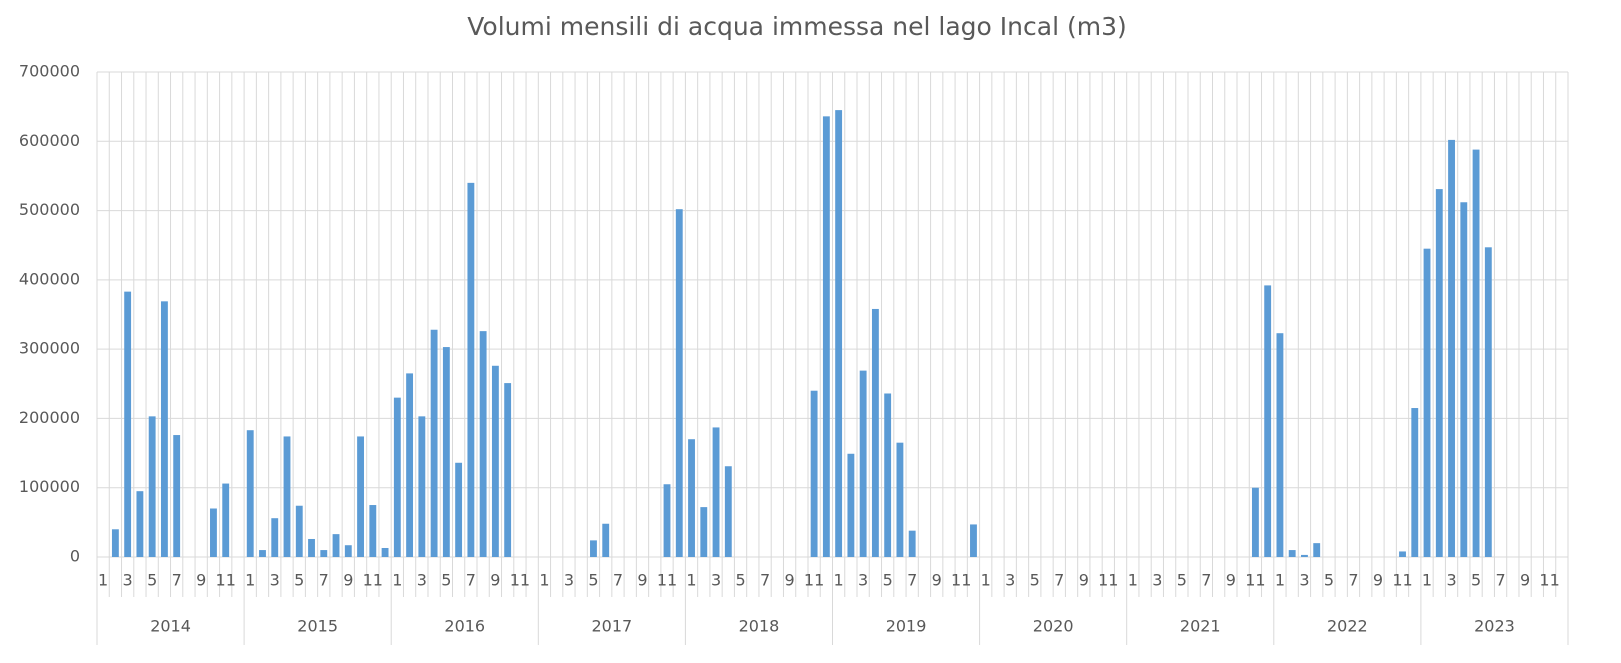 This screenshot has height=663, width=1621. I want to click on y-tick-label: 200000, so click(49, 417).